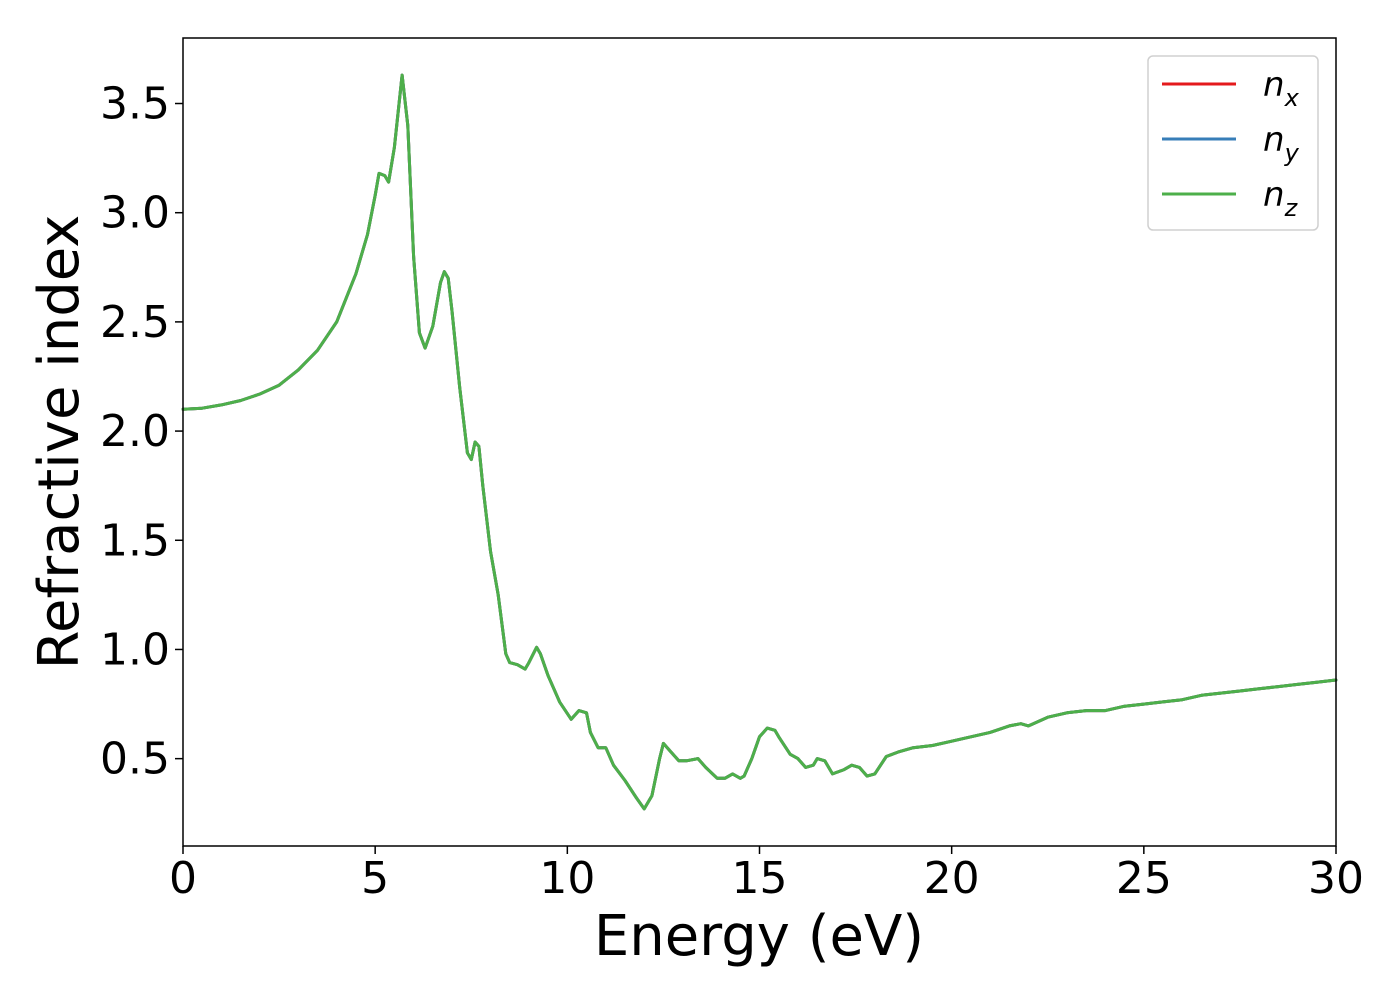 This screenshot has width=1400, height=1000. What do you see at coordinates (759, 936) in the screenshot?
I see `x-axis-label: Energy (eV)` at bounding box center [759, 936].